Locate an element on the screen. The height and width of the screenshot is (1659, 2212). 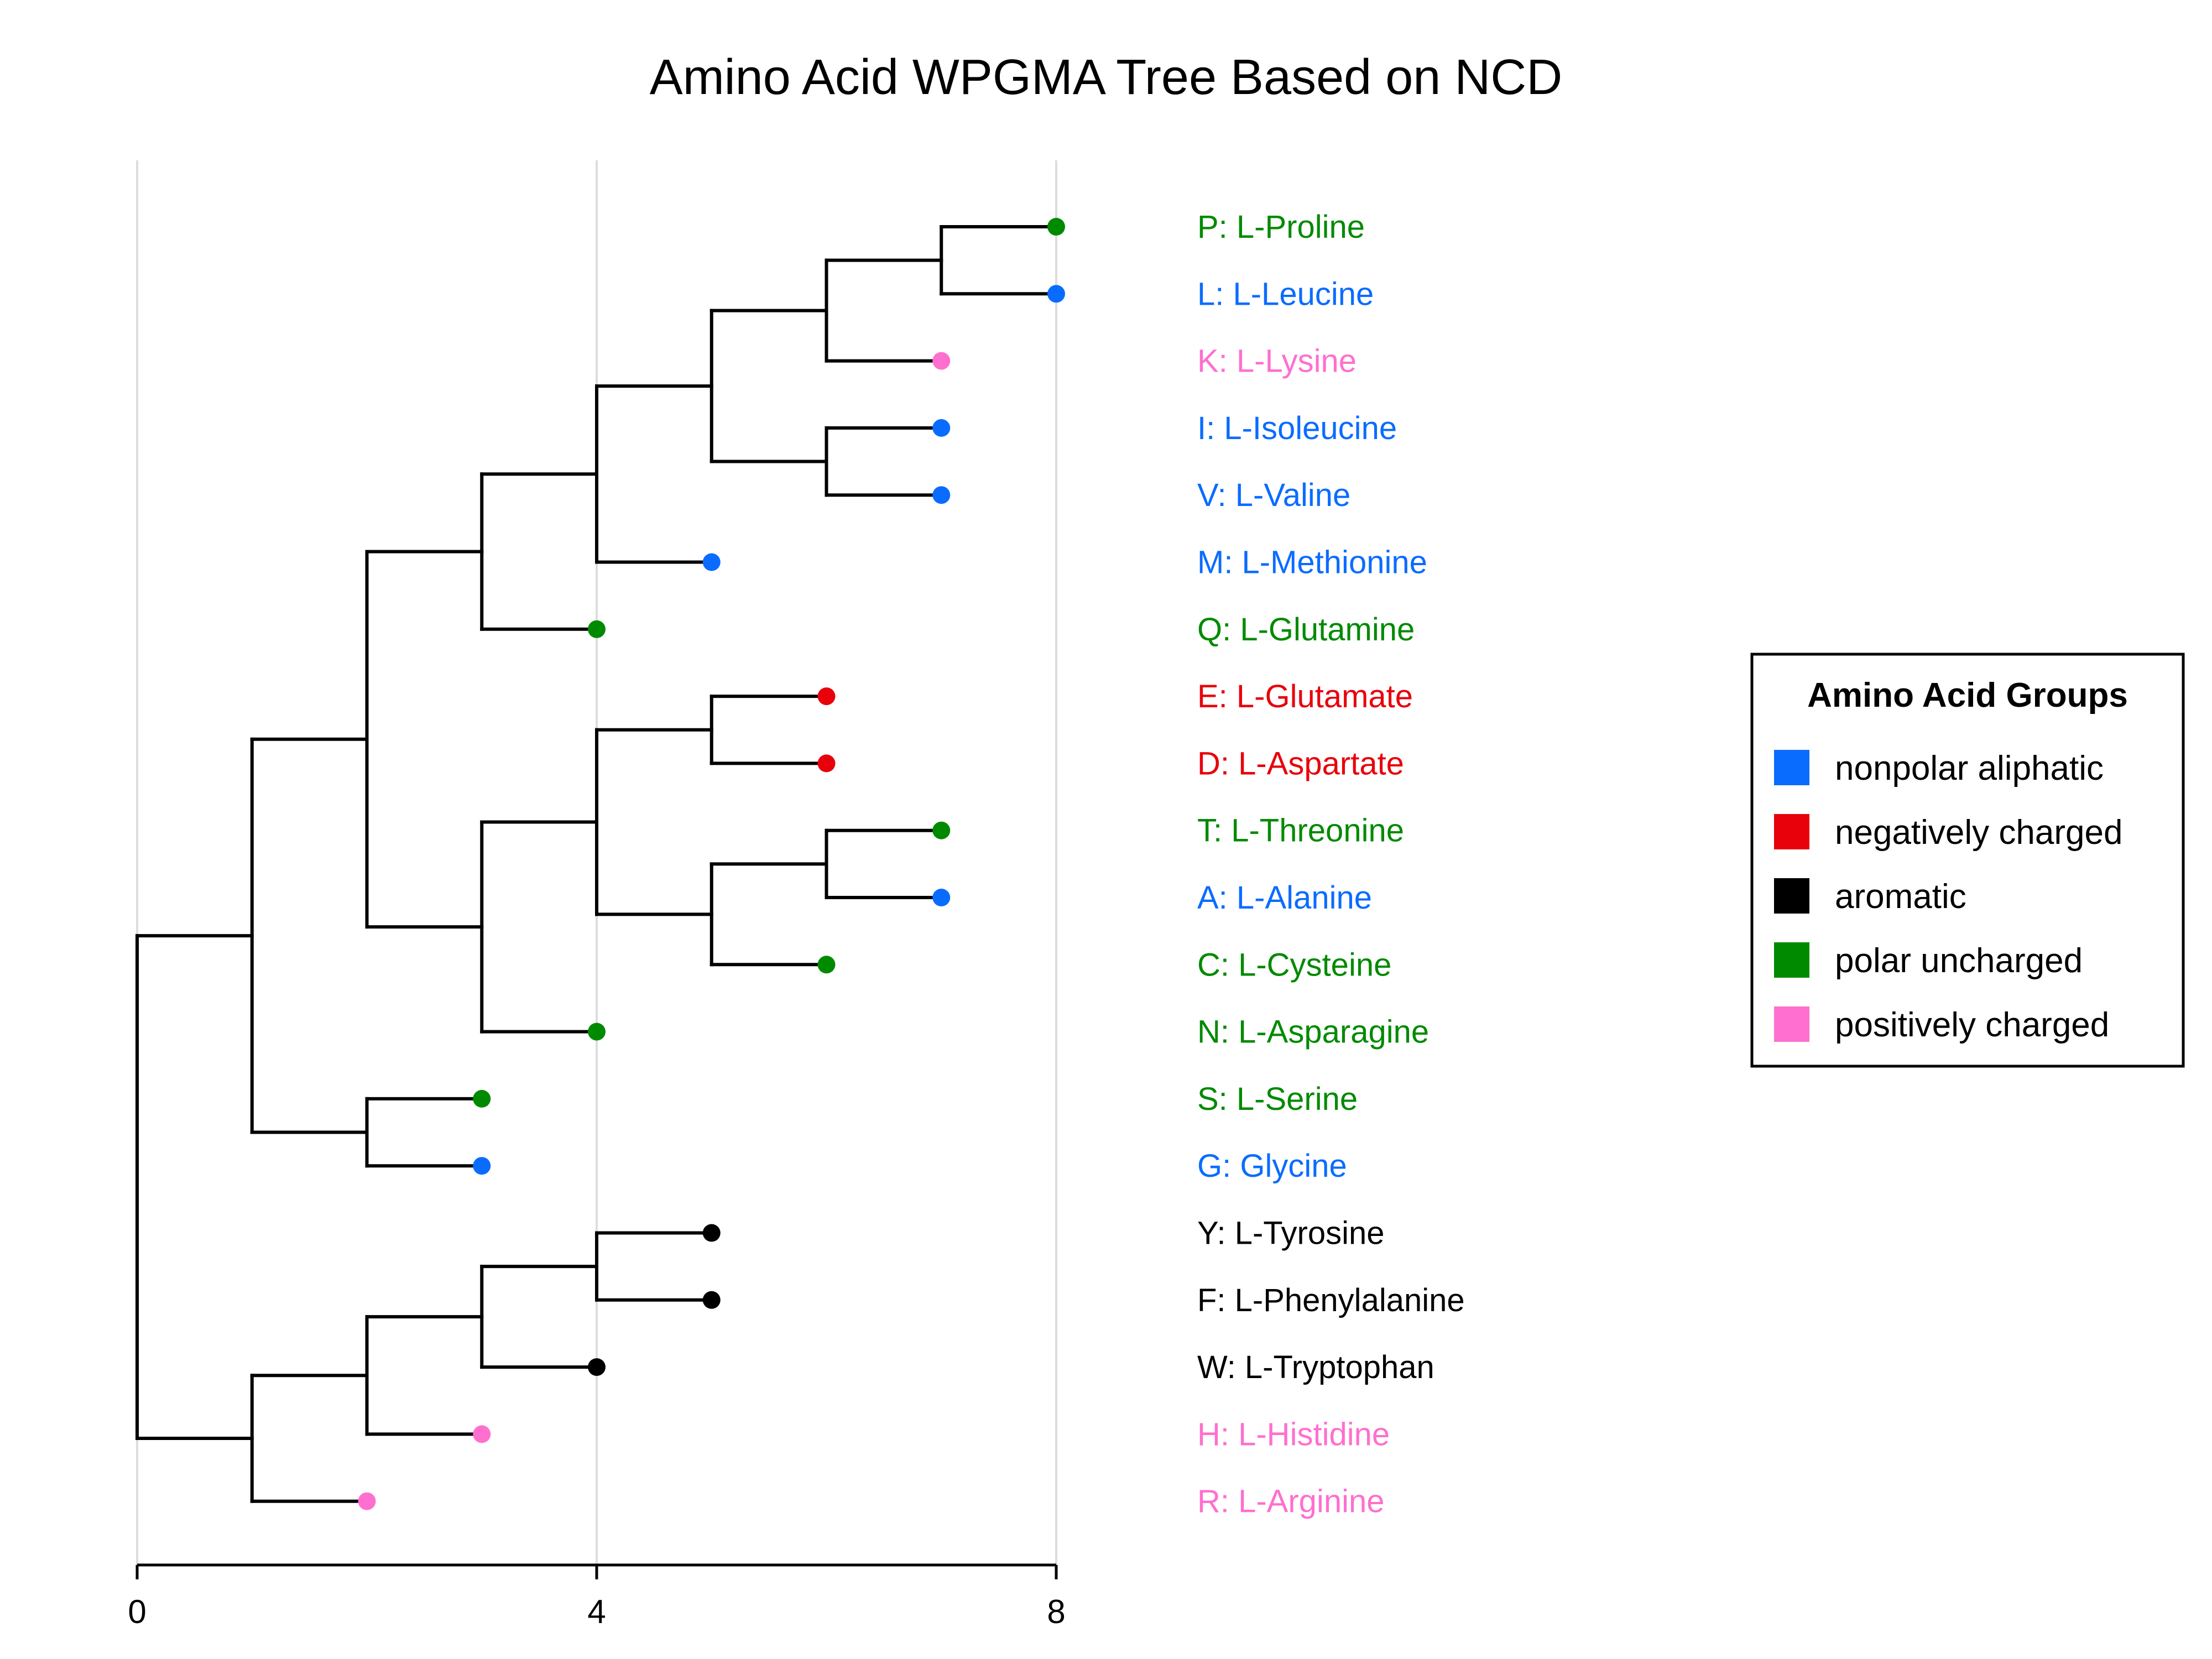
leaf-label-0: P: L-Proline is located at coordinates (1281, 227).